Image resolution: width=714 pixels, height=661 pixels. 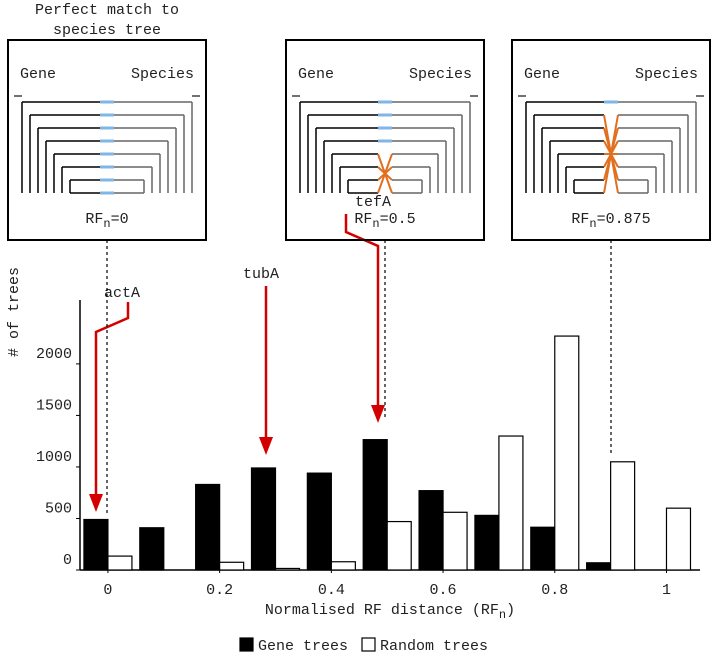 I want to click on y-tick-label: 500, so click(x=58, y=508).